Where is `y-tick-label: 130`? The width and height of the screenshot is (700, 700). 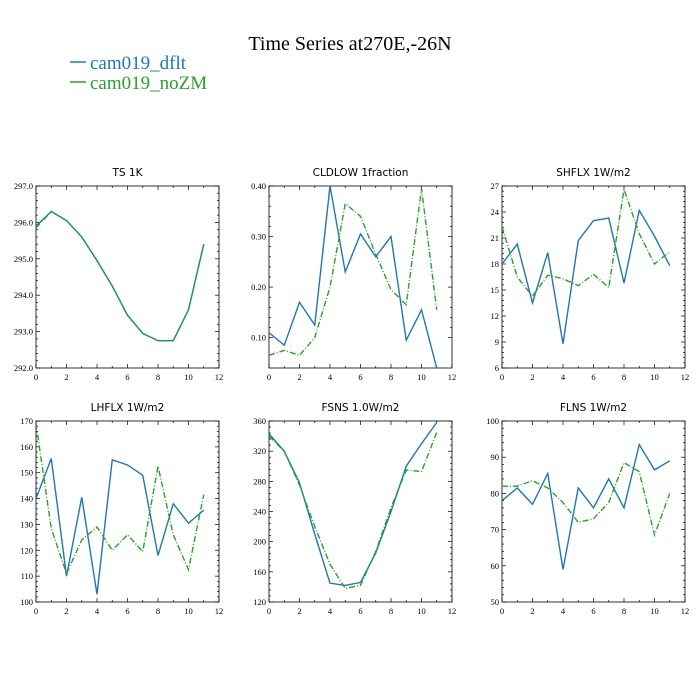 y-tick-label: 130 is located at coordinates (26, 524).